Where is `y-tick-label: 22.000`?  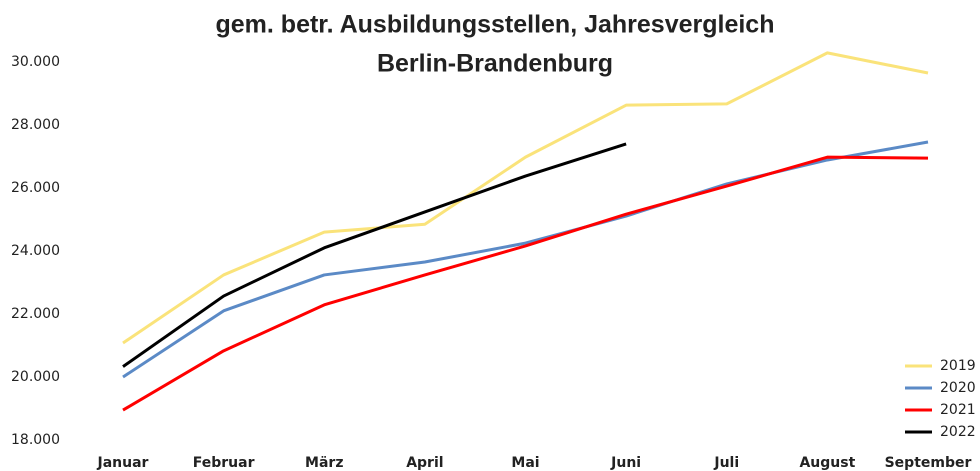
y-tick-label: 22.000 is located at coordinates (35, 314).